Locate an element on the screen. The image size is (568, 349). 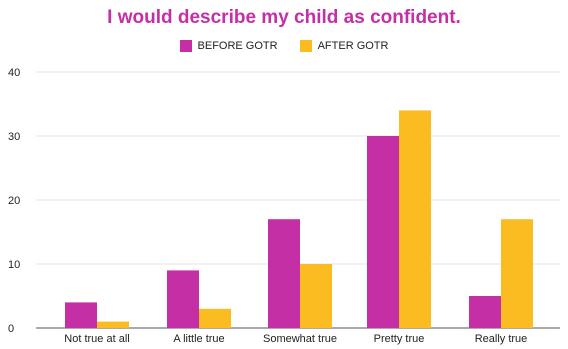
legend: BEFORE GOTR AFTER GOTR is located at coordinates (284, 46).